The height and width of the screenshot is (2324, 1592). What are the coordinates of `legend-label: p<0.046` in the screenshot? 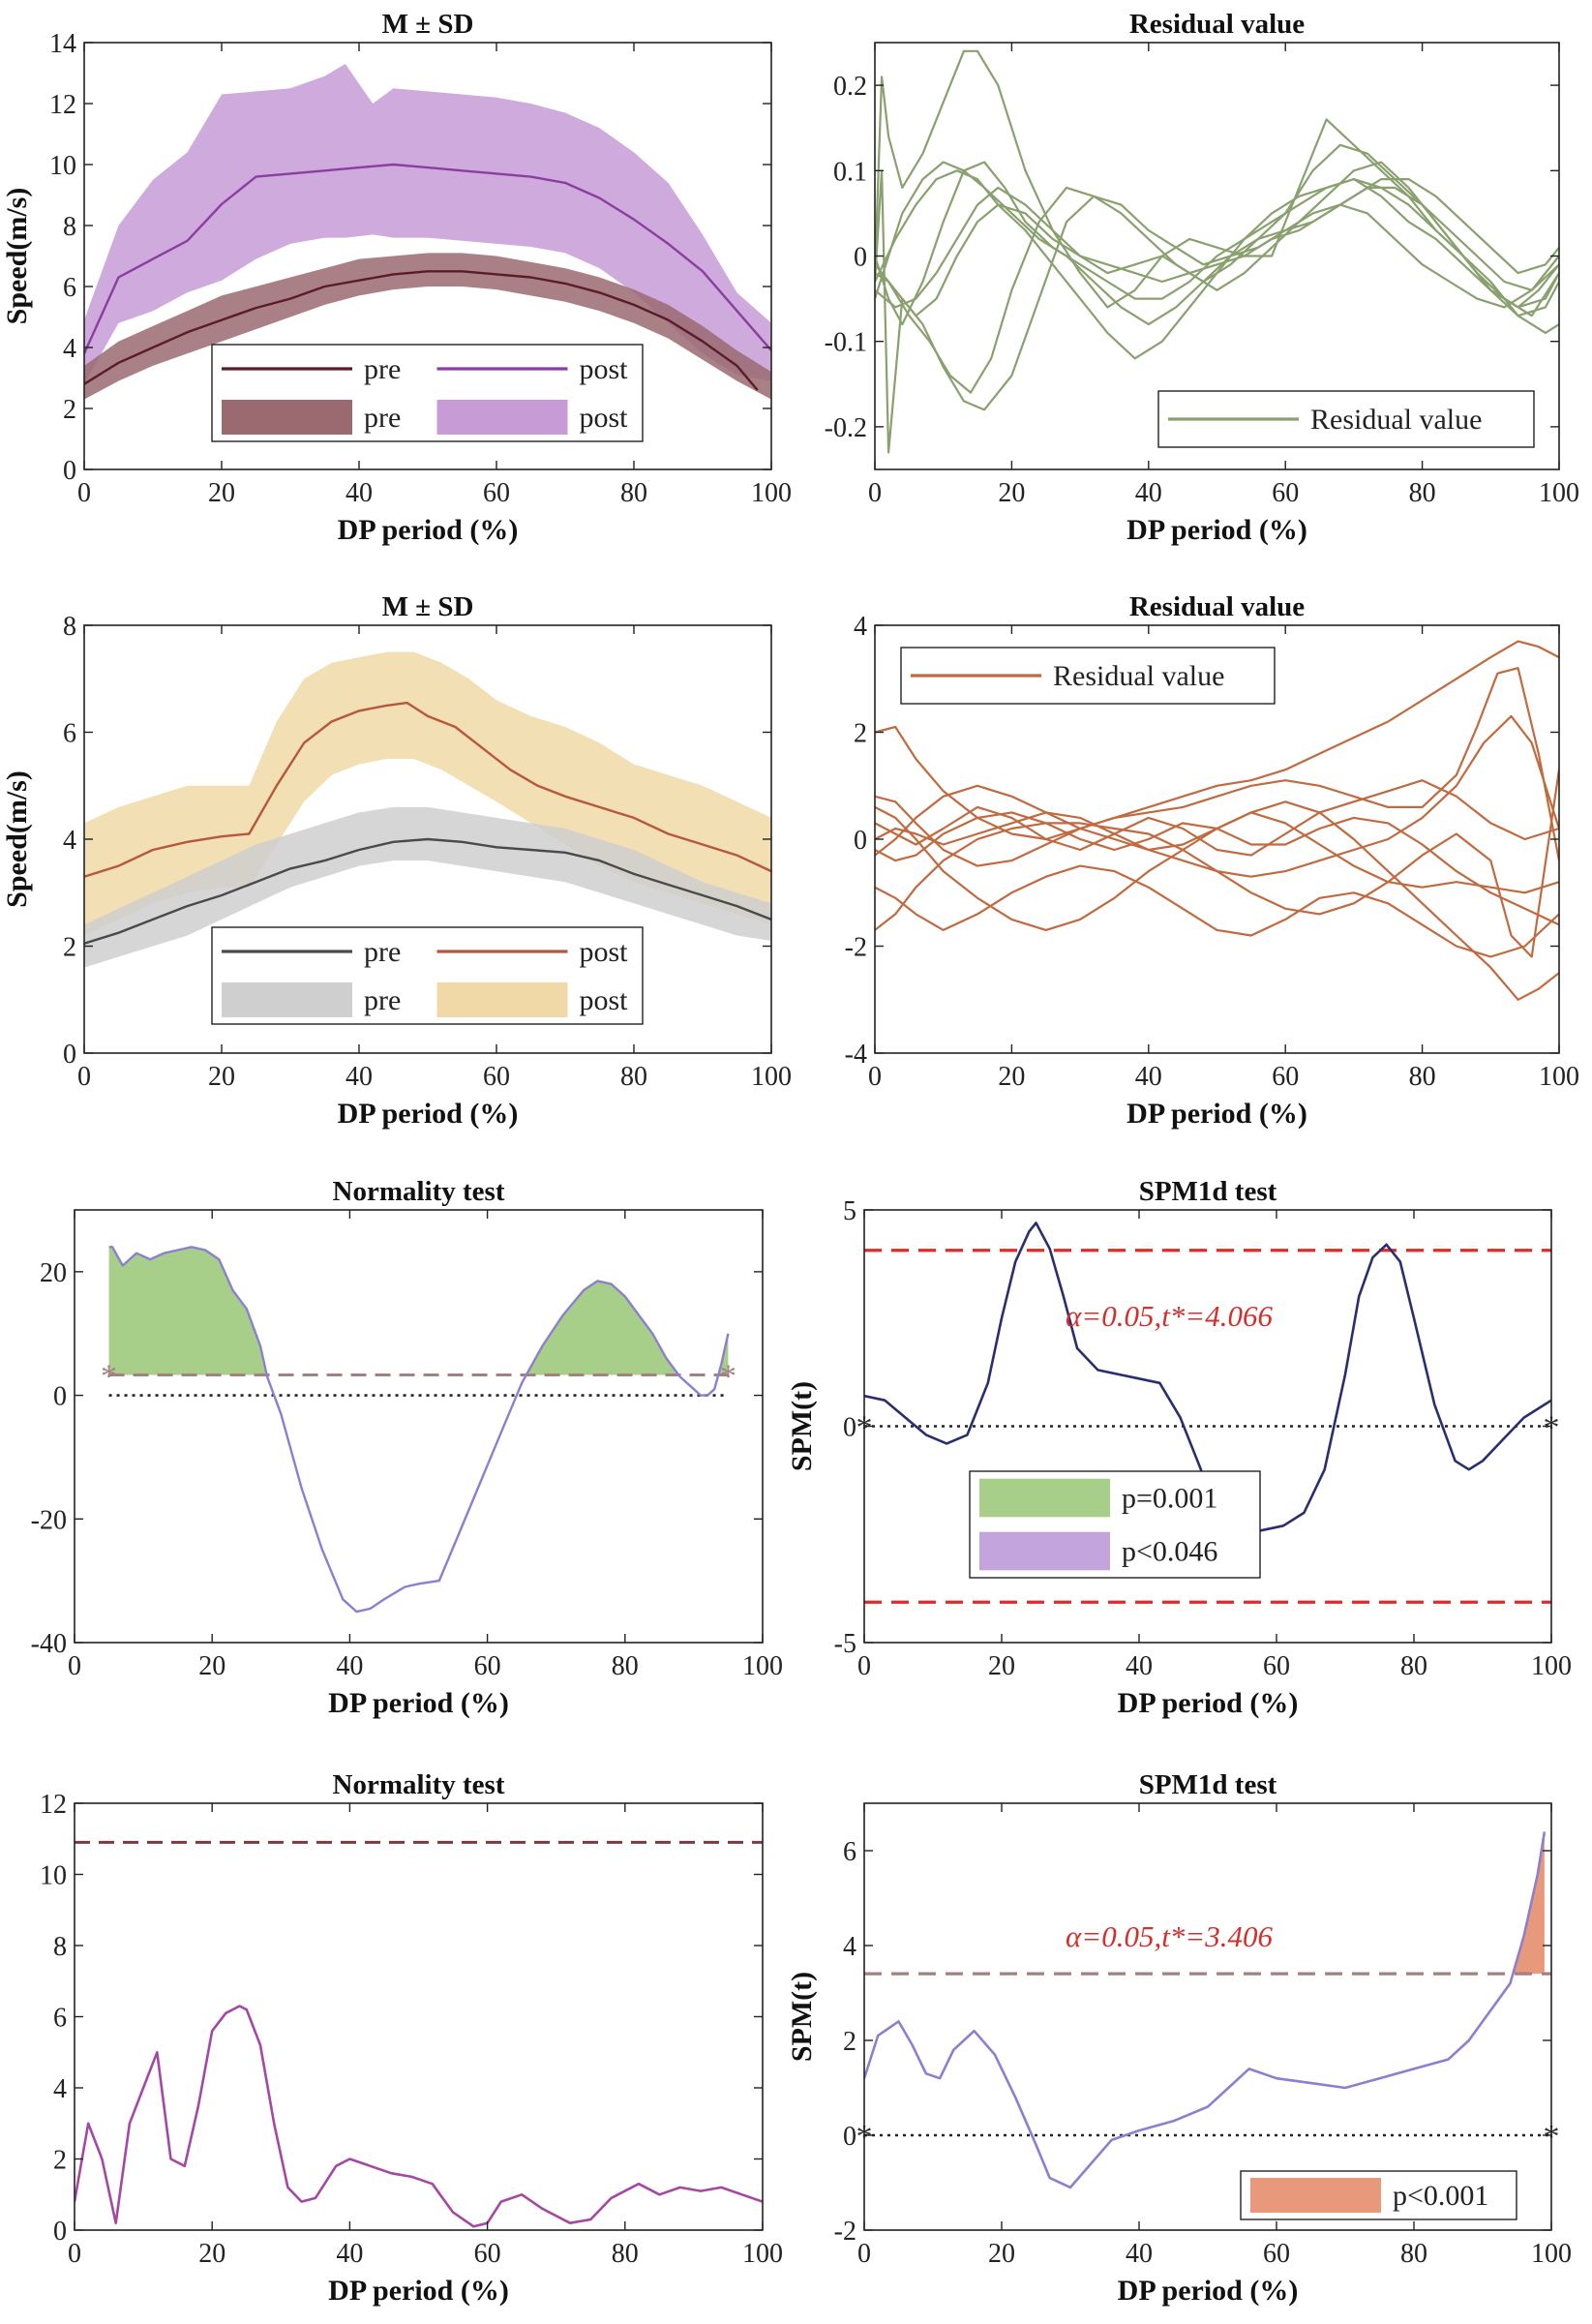 It's located at (1169, 1552).